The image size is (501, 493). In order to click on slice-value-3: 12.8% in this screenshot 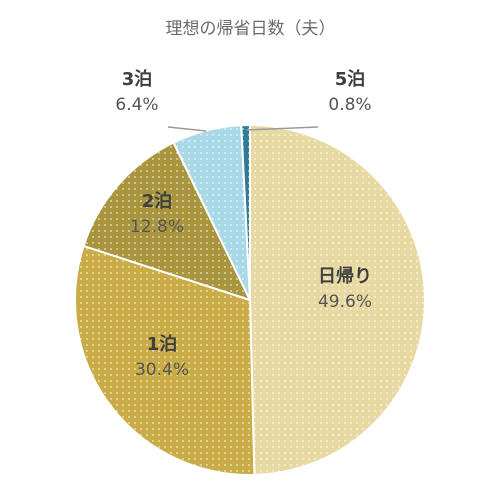, I will do `click(157, 227)`.